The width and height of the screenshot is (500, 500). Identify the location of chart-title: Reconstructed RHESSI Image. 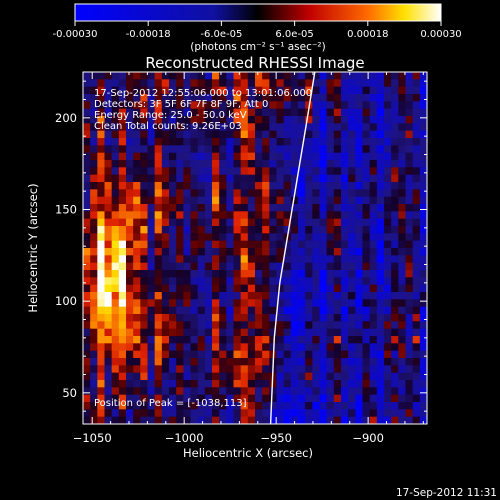
(254, 63).